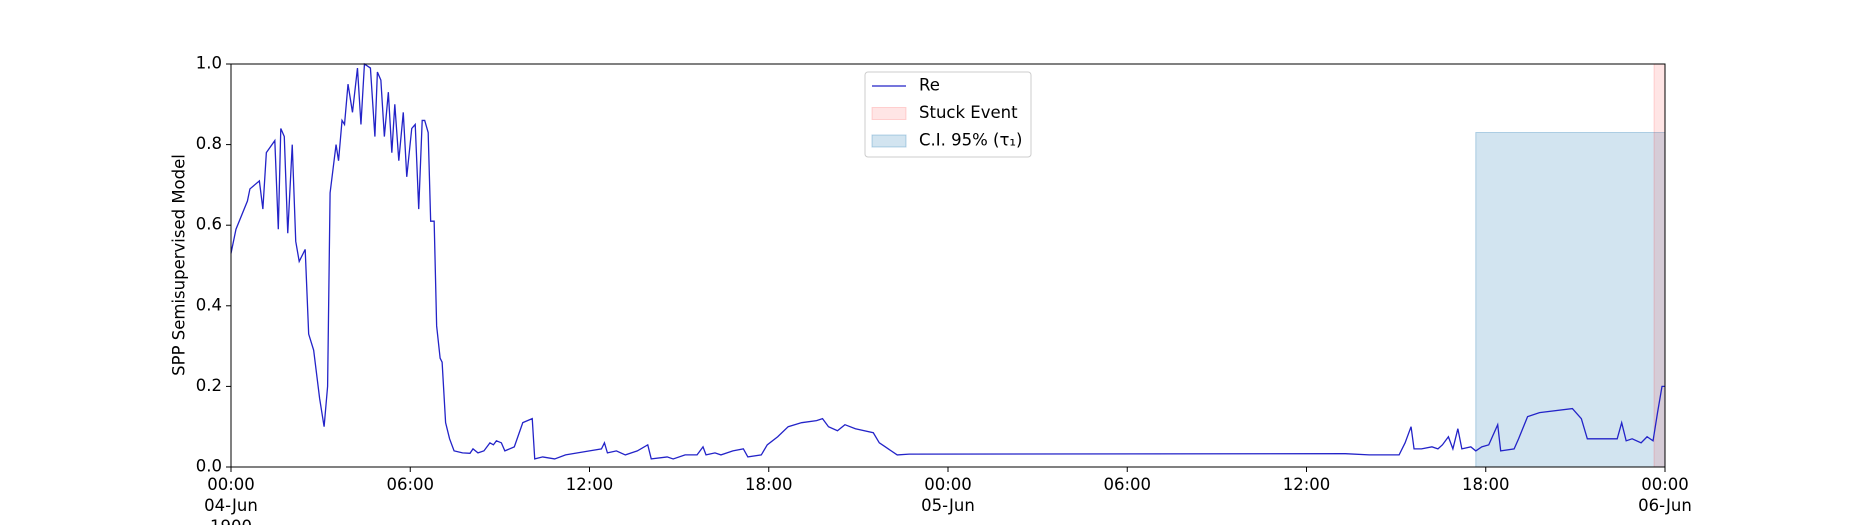 The height and width of the screenshot is (525, 1850). I want to click on legend-label: Stuck Event, so click(968, 112).